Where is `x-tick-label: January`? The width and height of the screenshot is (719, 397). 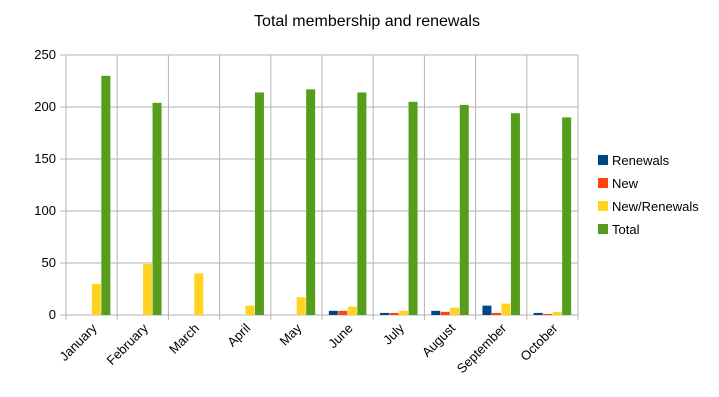
x-tick-label: January is located at coordinates (78, 342).